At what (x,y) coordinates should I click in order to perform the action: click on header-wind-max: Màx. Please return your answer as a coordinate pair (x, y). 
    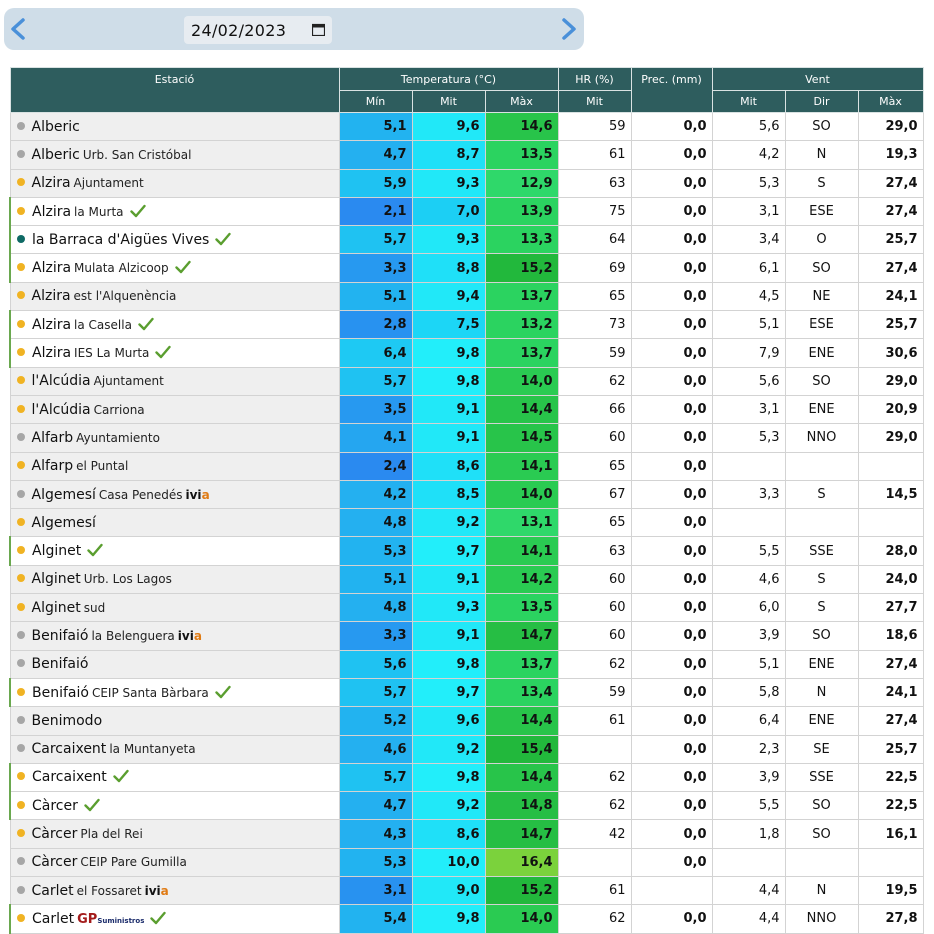
    Looking at the image, I should click on (890, 101).